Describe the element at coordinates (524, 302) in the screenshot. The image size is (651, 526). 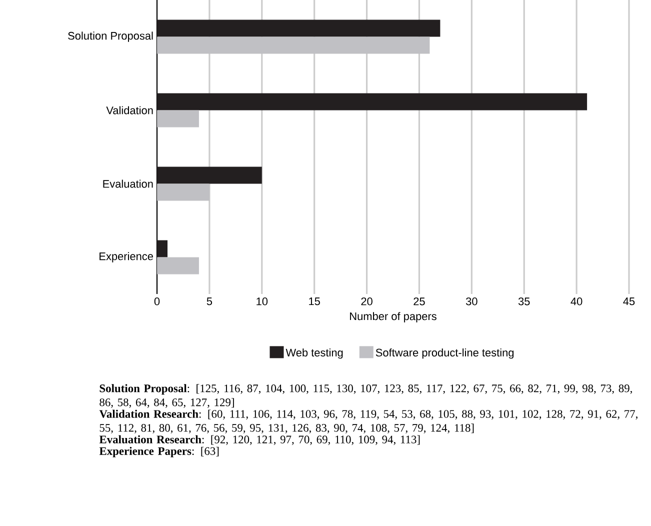
I see `x-tick-label: 35` at that location.